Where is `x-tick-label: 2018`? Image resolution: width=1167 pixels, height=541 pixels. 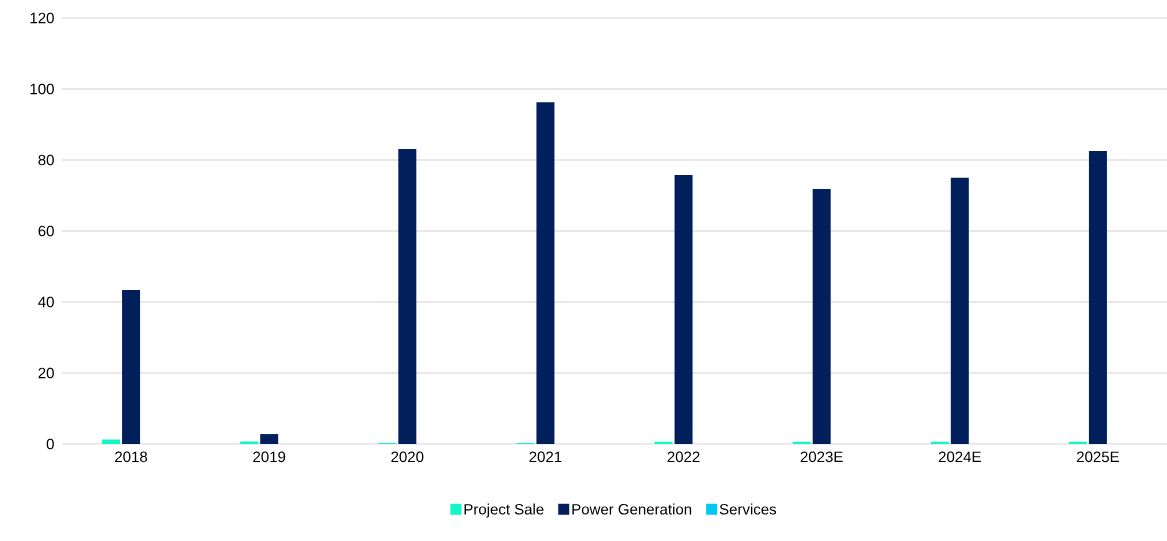
x-tick-label: 2018 is located at coordinates (131, 457).